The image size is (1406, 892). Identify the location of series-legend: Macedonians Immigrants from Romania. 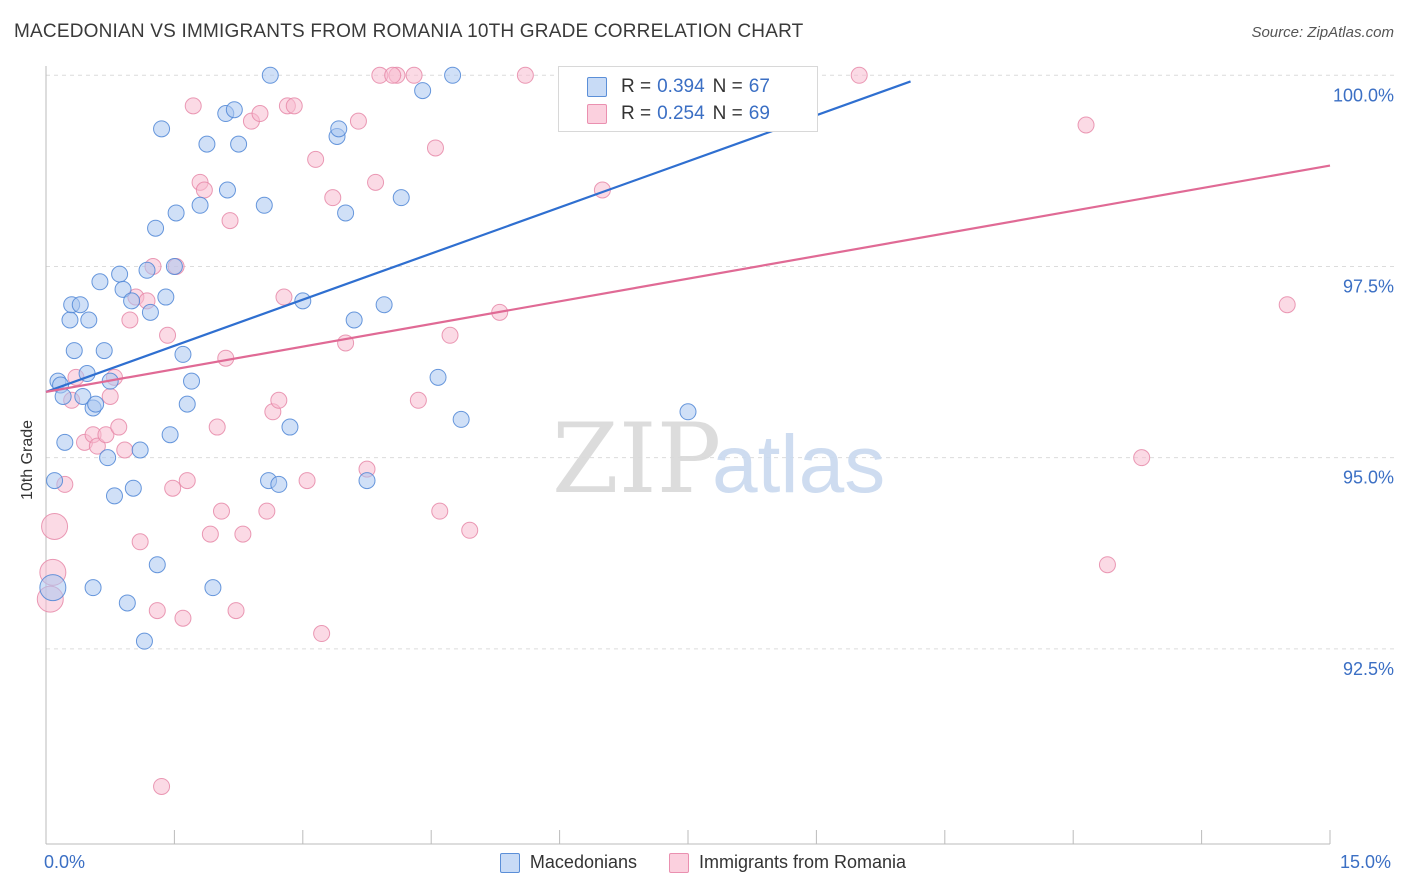
(703, 862).